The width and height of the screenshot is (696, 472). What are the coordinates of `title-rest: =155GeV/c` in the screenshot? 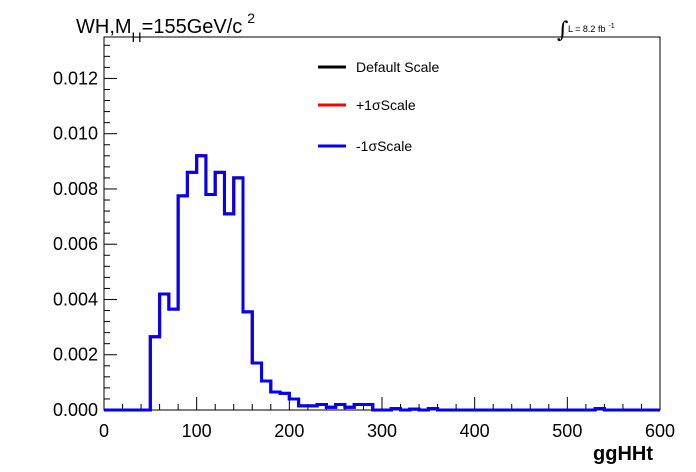 It's located at (192, 27).